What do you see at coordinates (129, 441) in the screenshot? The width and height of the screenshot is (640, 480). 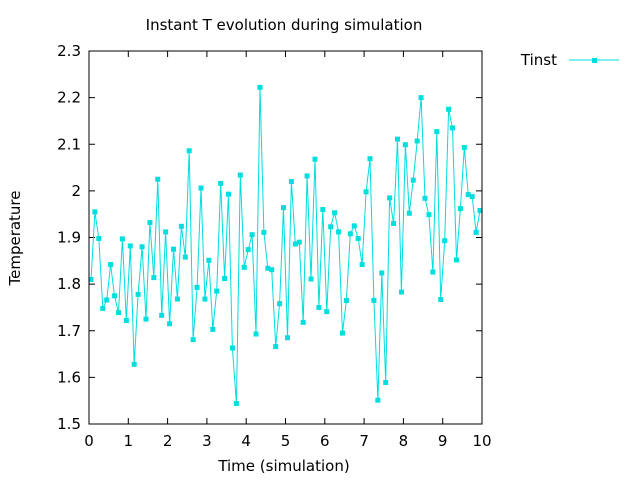 I see `x-tick-label: 1` at bounding box center [129, 441].